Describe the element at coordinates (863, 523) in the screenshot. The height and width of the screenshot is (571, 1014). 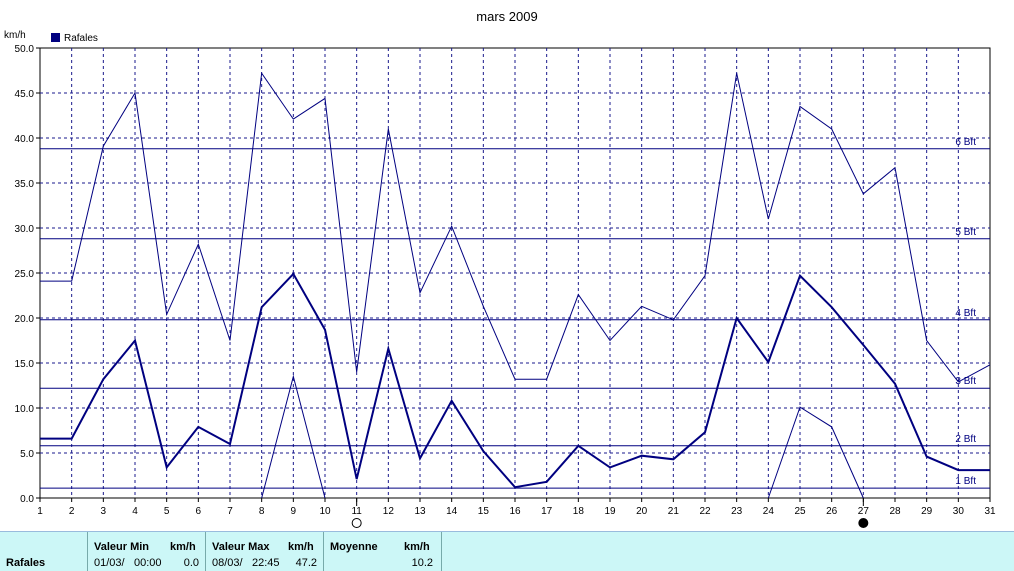
I see `new-moon-icon` at that location.